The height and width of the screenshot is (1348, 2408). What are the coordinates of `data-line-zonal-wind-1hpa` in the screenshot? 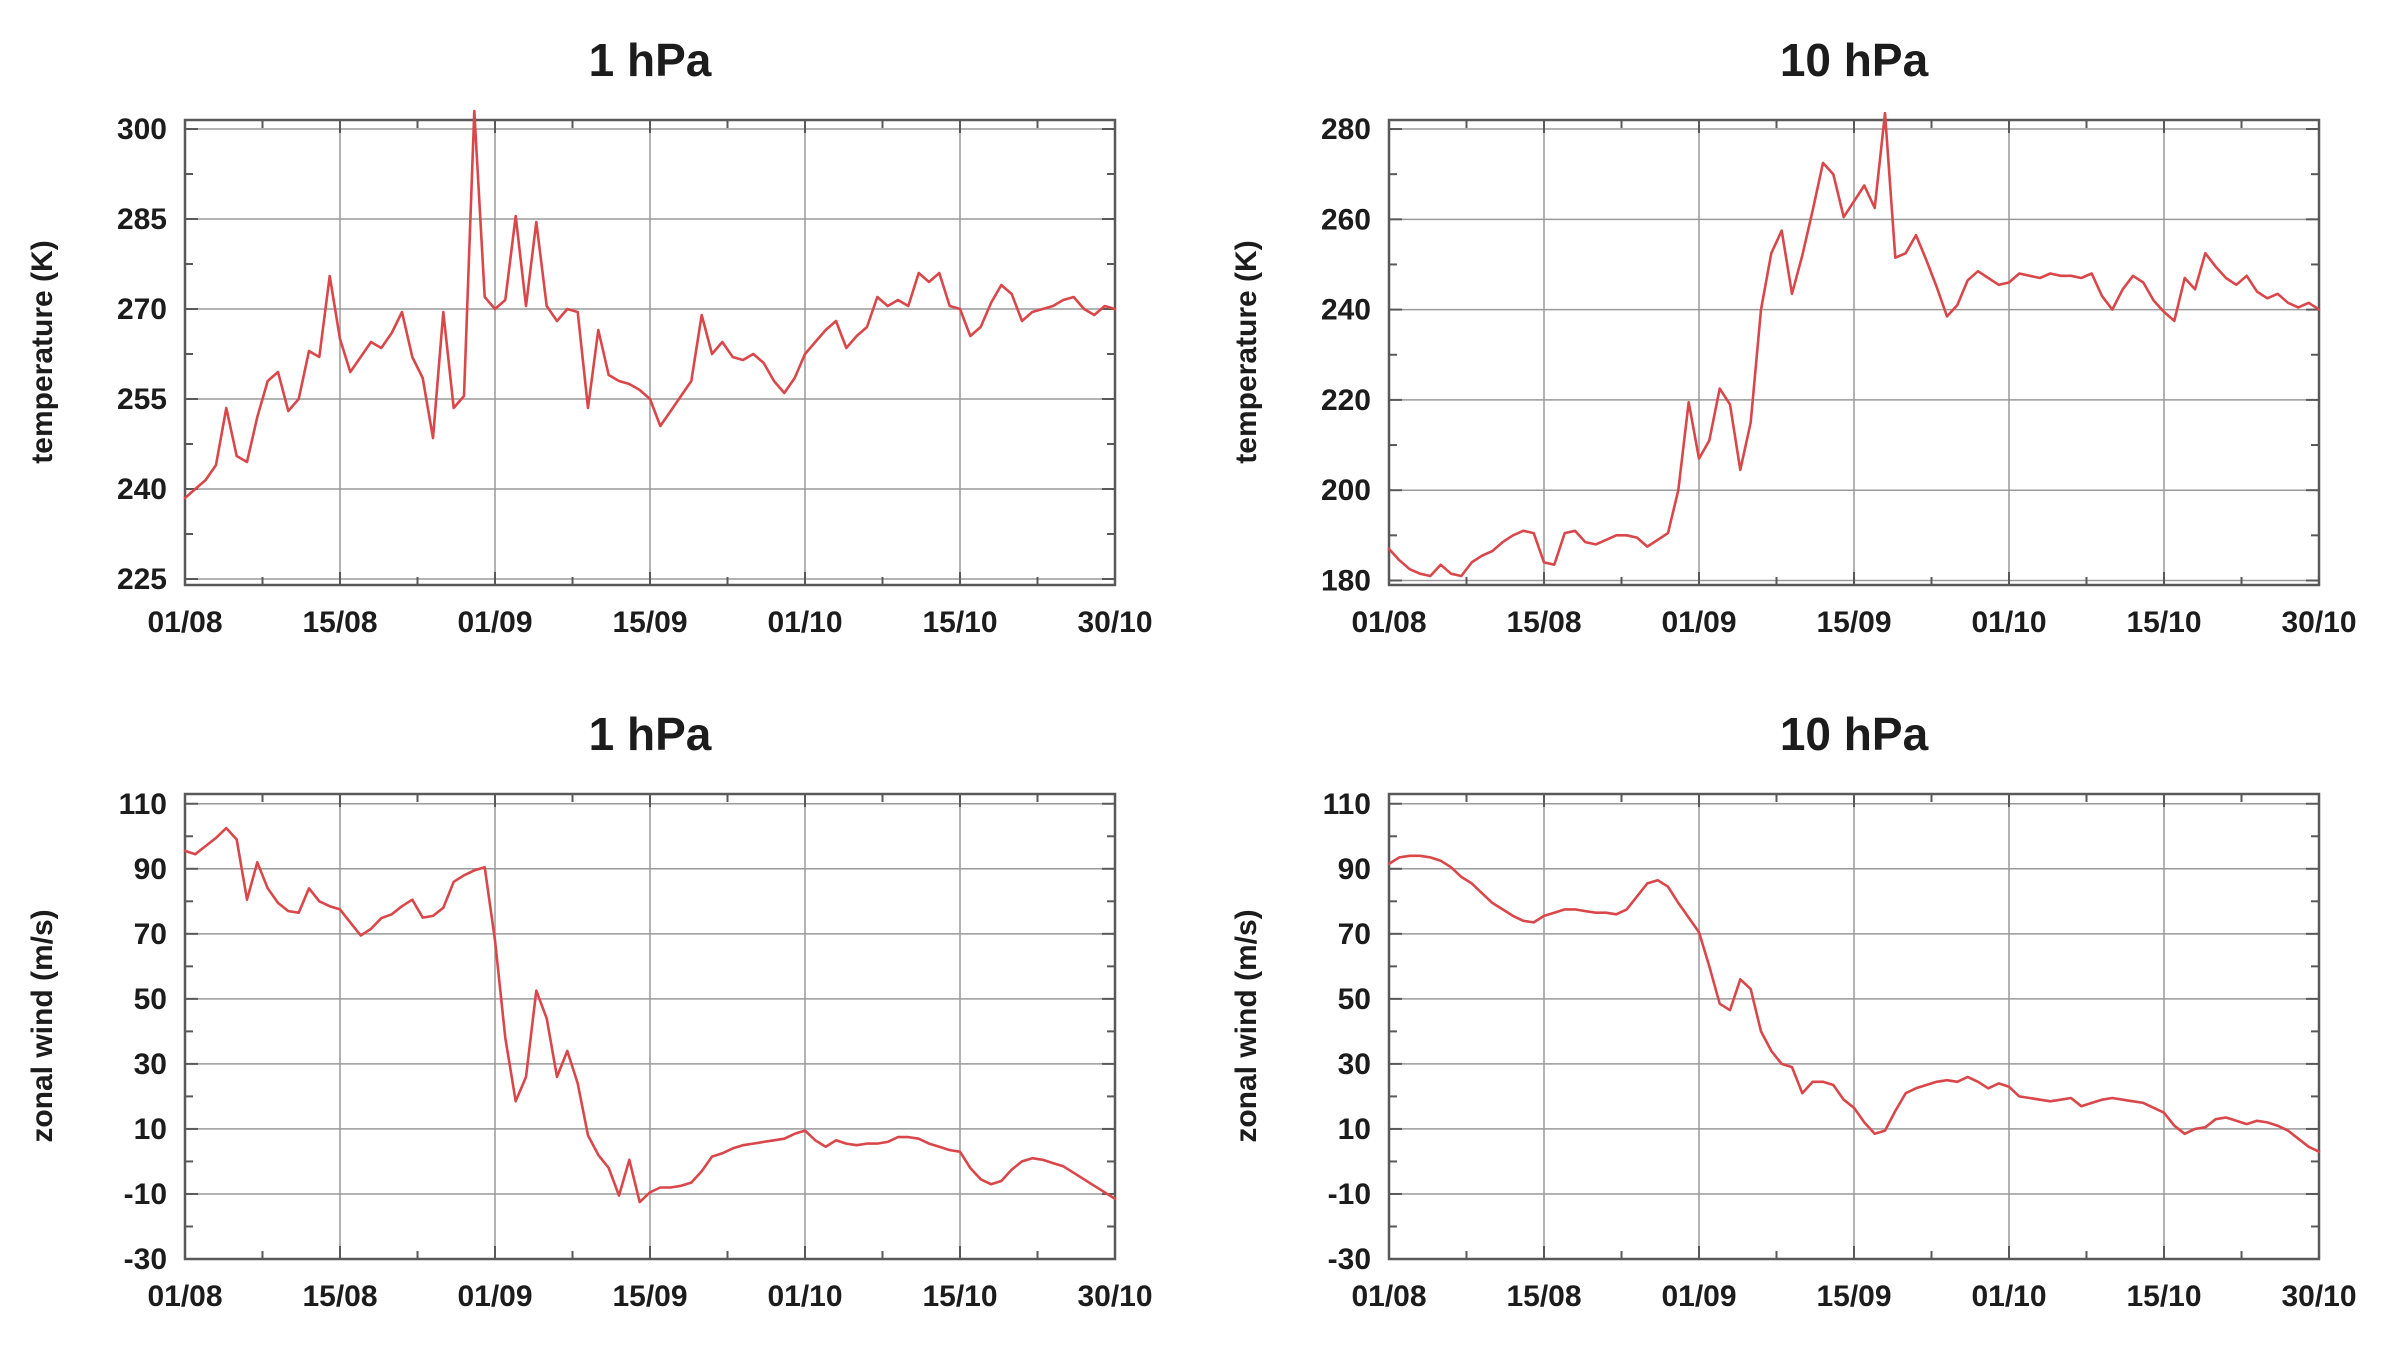 It's located at (650, 1015).